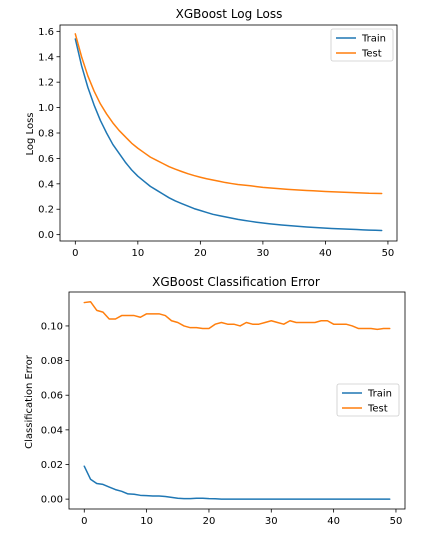  What do you see at coordinates (237, 315) in the screenshot?
I see `series-line-test` at bounding box center [237, 315].